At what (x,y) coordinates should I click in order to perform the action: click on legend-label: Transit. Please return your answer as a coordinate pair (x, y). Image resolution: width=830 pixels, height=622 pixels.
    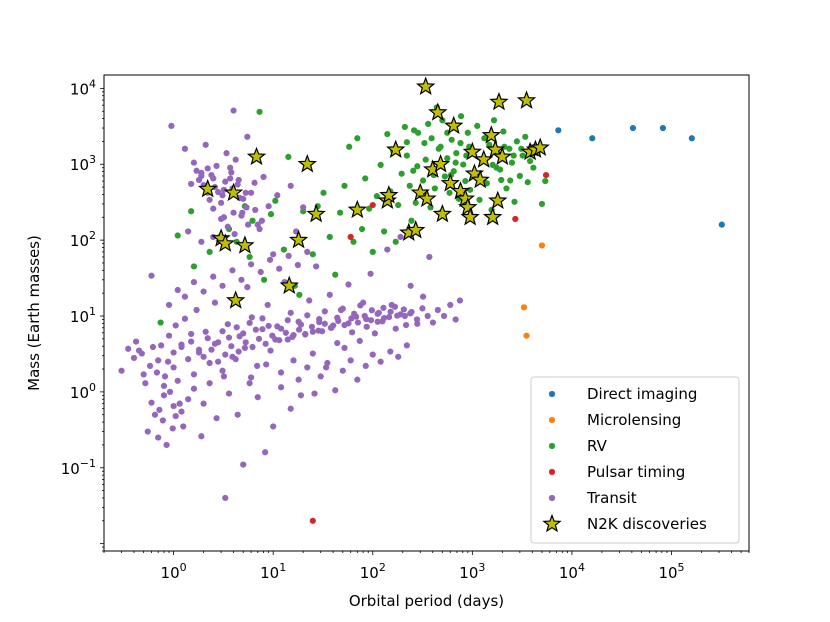
    Looking at the image, I should click on (611, 498).